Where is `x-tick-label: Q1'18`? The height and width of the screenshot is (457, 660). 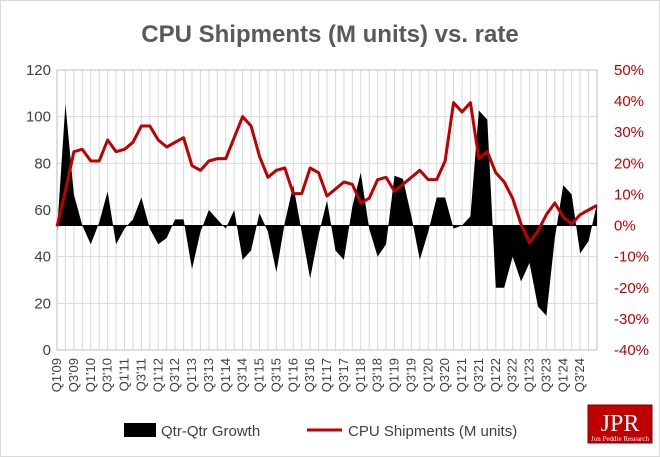
x-tick-label: Q1'18 is located at coordinates (360, 375).